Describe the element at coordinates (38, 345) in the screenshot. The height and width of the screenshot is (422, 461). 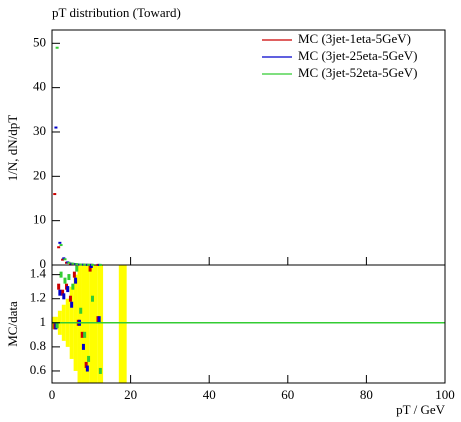
I see `ratio-tick-label: 0.8` at that location.